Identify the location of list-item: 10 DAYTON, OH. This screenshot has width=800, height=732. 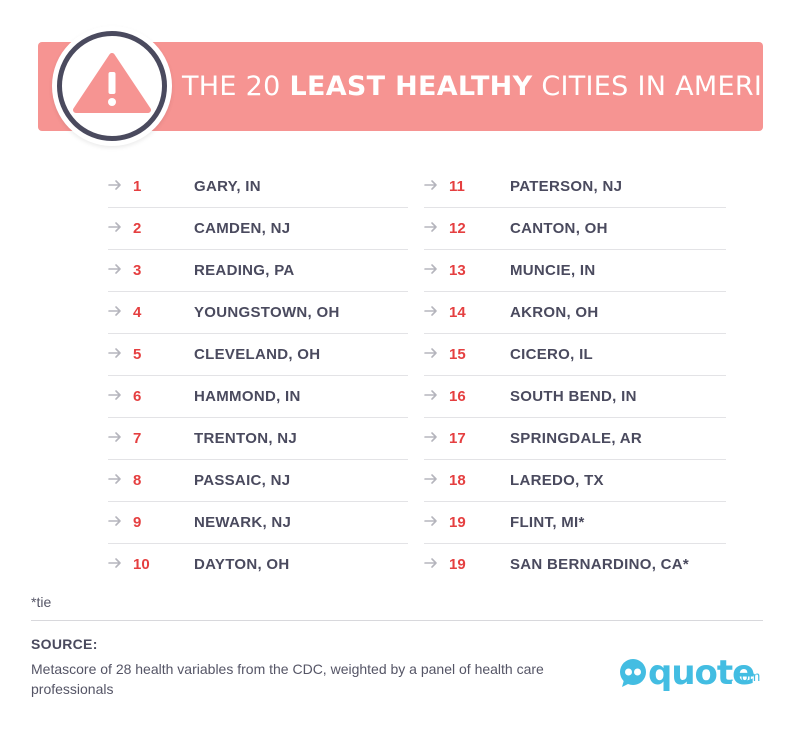
(258, 565).